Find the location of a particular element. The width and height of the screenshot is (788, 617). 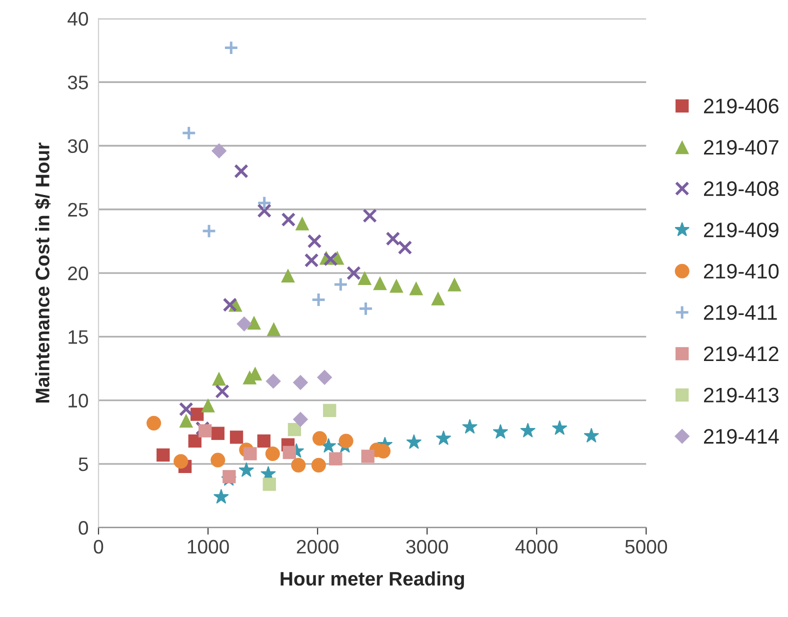

legend-label: 219-412 is located at coordinates (741, 354).